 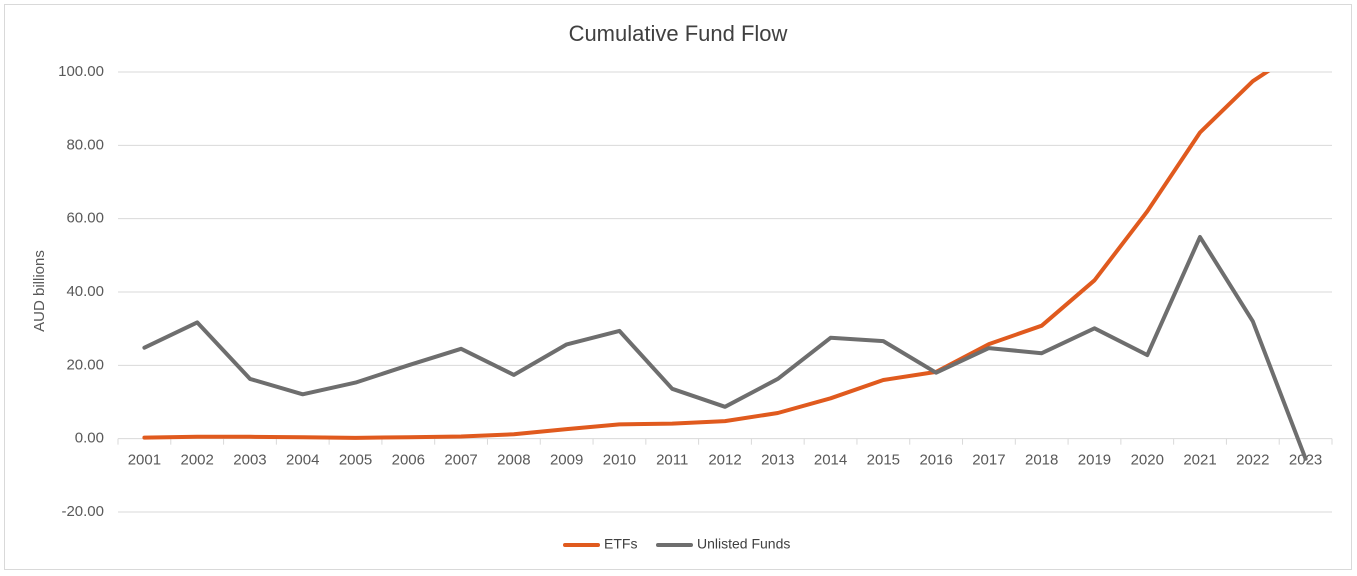 What do you see at coordinates (89, 438) in the screenshot?
I see `y-tick-label: 0.00` at bounding box center [89, 438].